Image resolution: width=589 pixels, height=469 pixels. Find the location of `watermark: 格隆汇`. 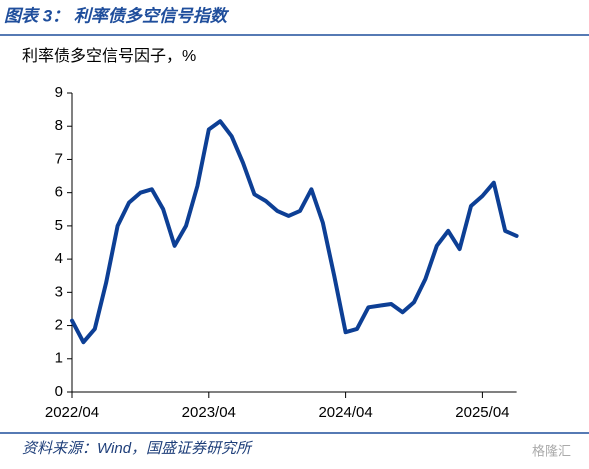

watermark: 格隆汇 is located at coordinates (551, 450).